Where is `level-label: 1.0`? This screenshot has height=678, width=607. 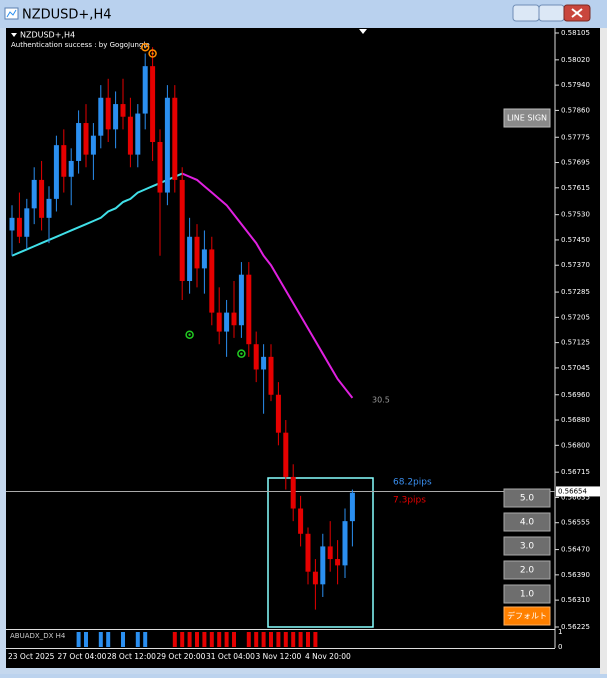
level-label: 1.0 is located at coordinates (527, 595).